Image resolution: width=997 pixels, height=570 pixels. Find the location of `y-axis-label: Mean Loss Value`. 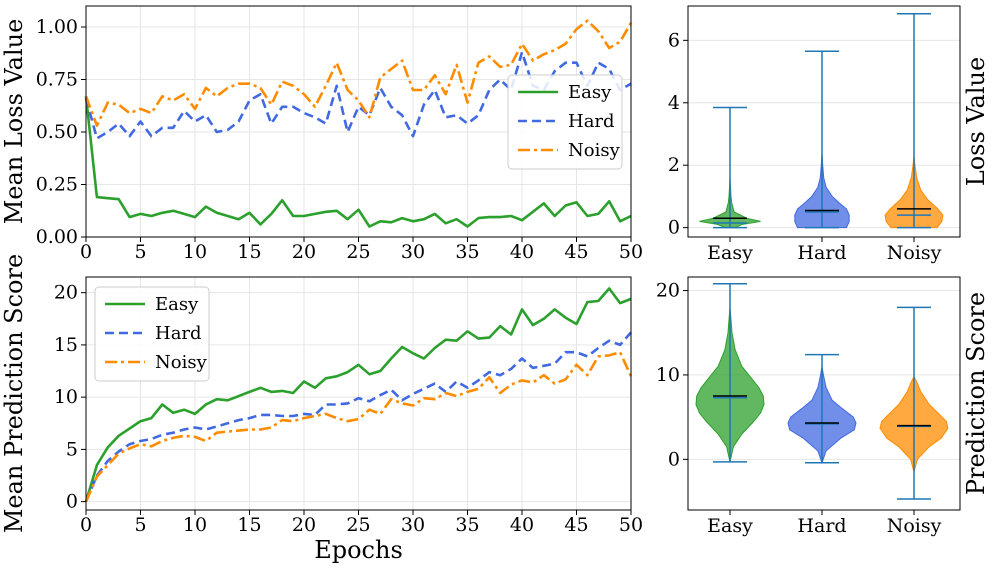

y-axis-label: Mean Loss Value is located at coordinates (14, 122).